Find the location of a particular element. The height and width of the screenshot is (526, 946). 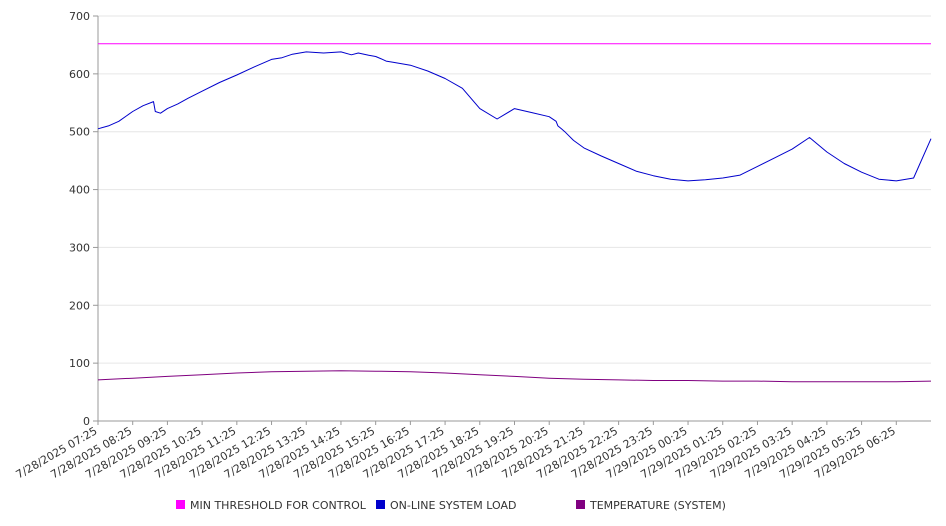

y-tick-label: 300 is located at coordinates (79, 247).